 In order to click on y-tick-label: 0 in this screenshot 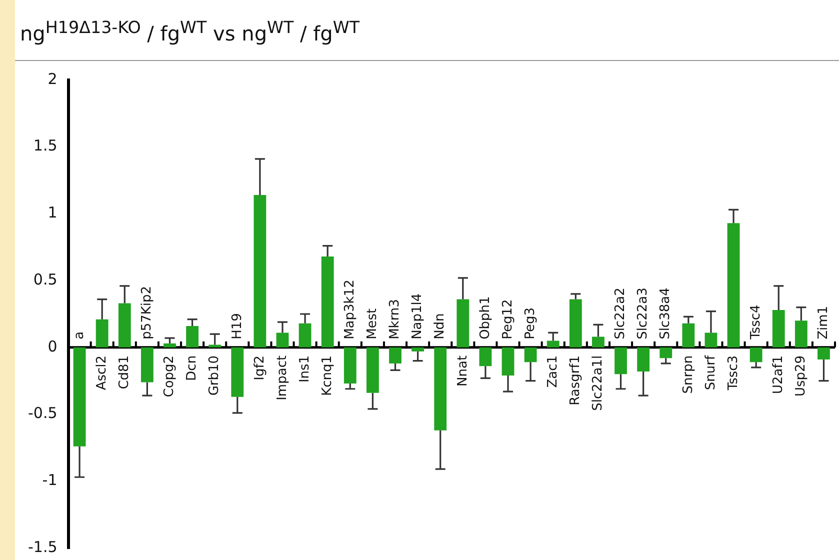, I will do `click(53, 346)`.